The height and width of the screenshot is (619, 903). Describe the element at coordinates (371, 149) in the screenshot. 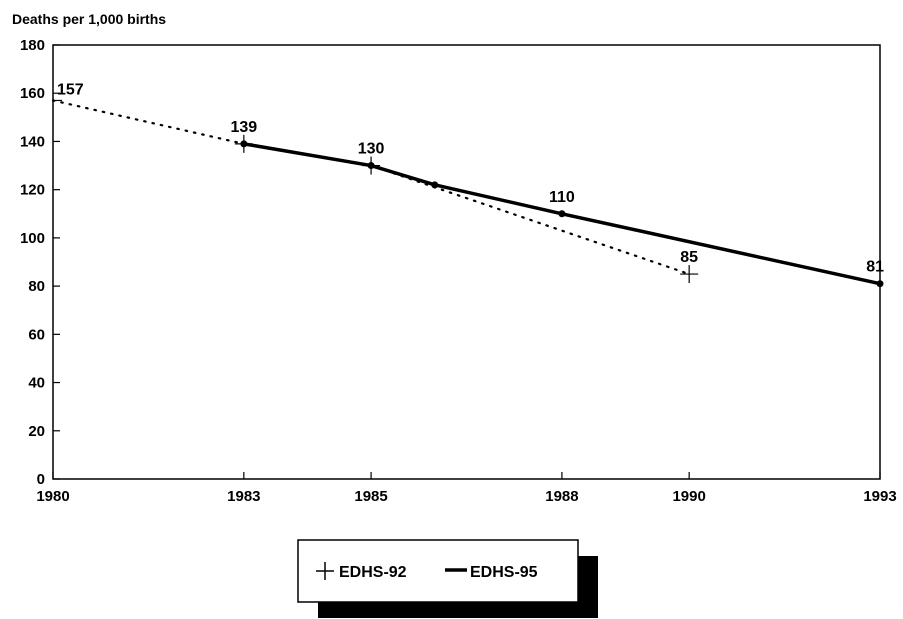

I see `data-label-edhs92: 130` at that location.